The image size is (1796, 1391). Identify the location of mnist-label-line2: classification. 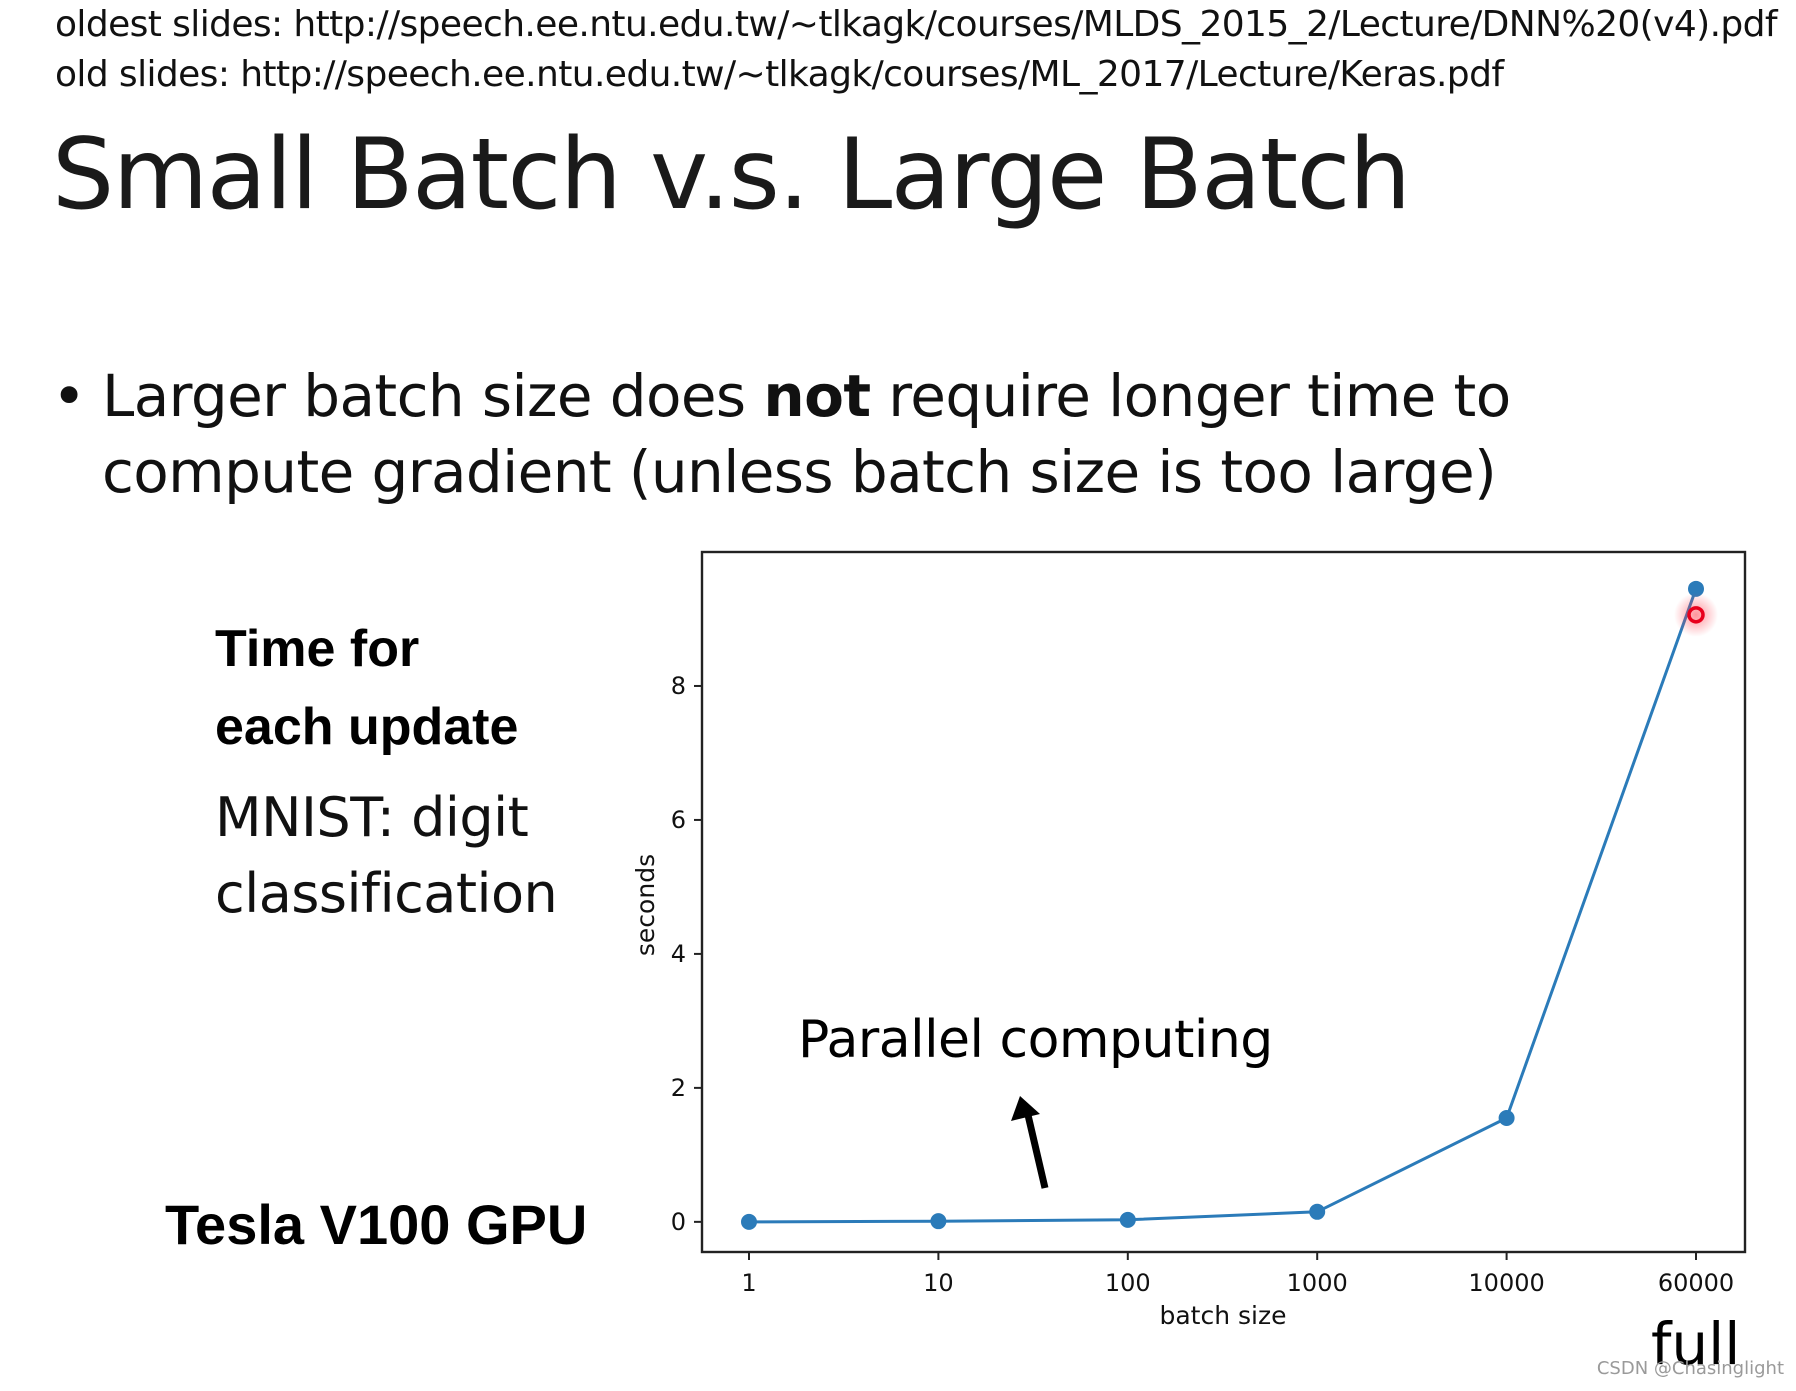
(386, 893).